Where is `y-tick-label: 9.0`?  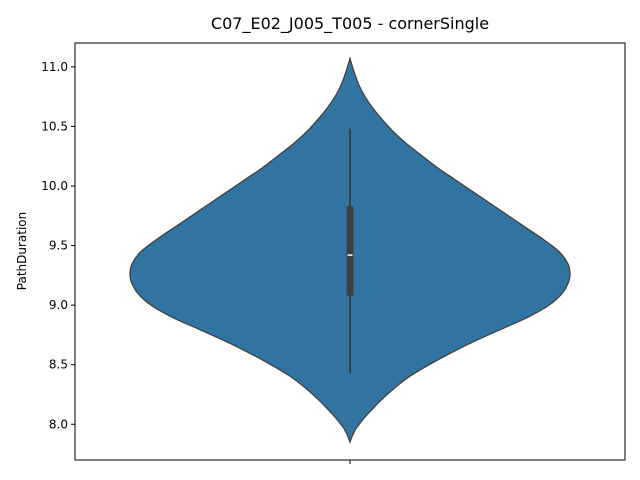
y-tick-label: 9.0 is located at coordinates (58, 305).